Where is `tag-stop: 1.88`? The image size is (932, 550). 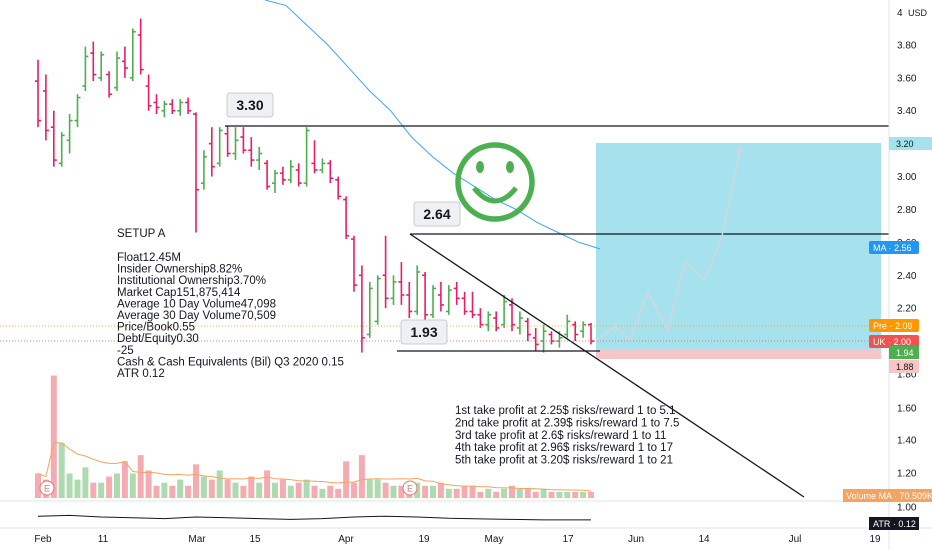 tag-stop: 1.88 is located at coordinates (904, 366).